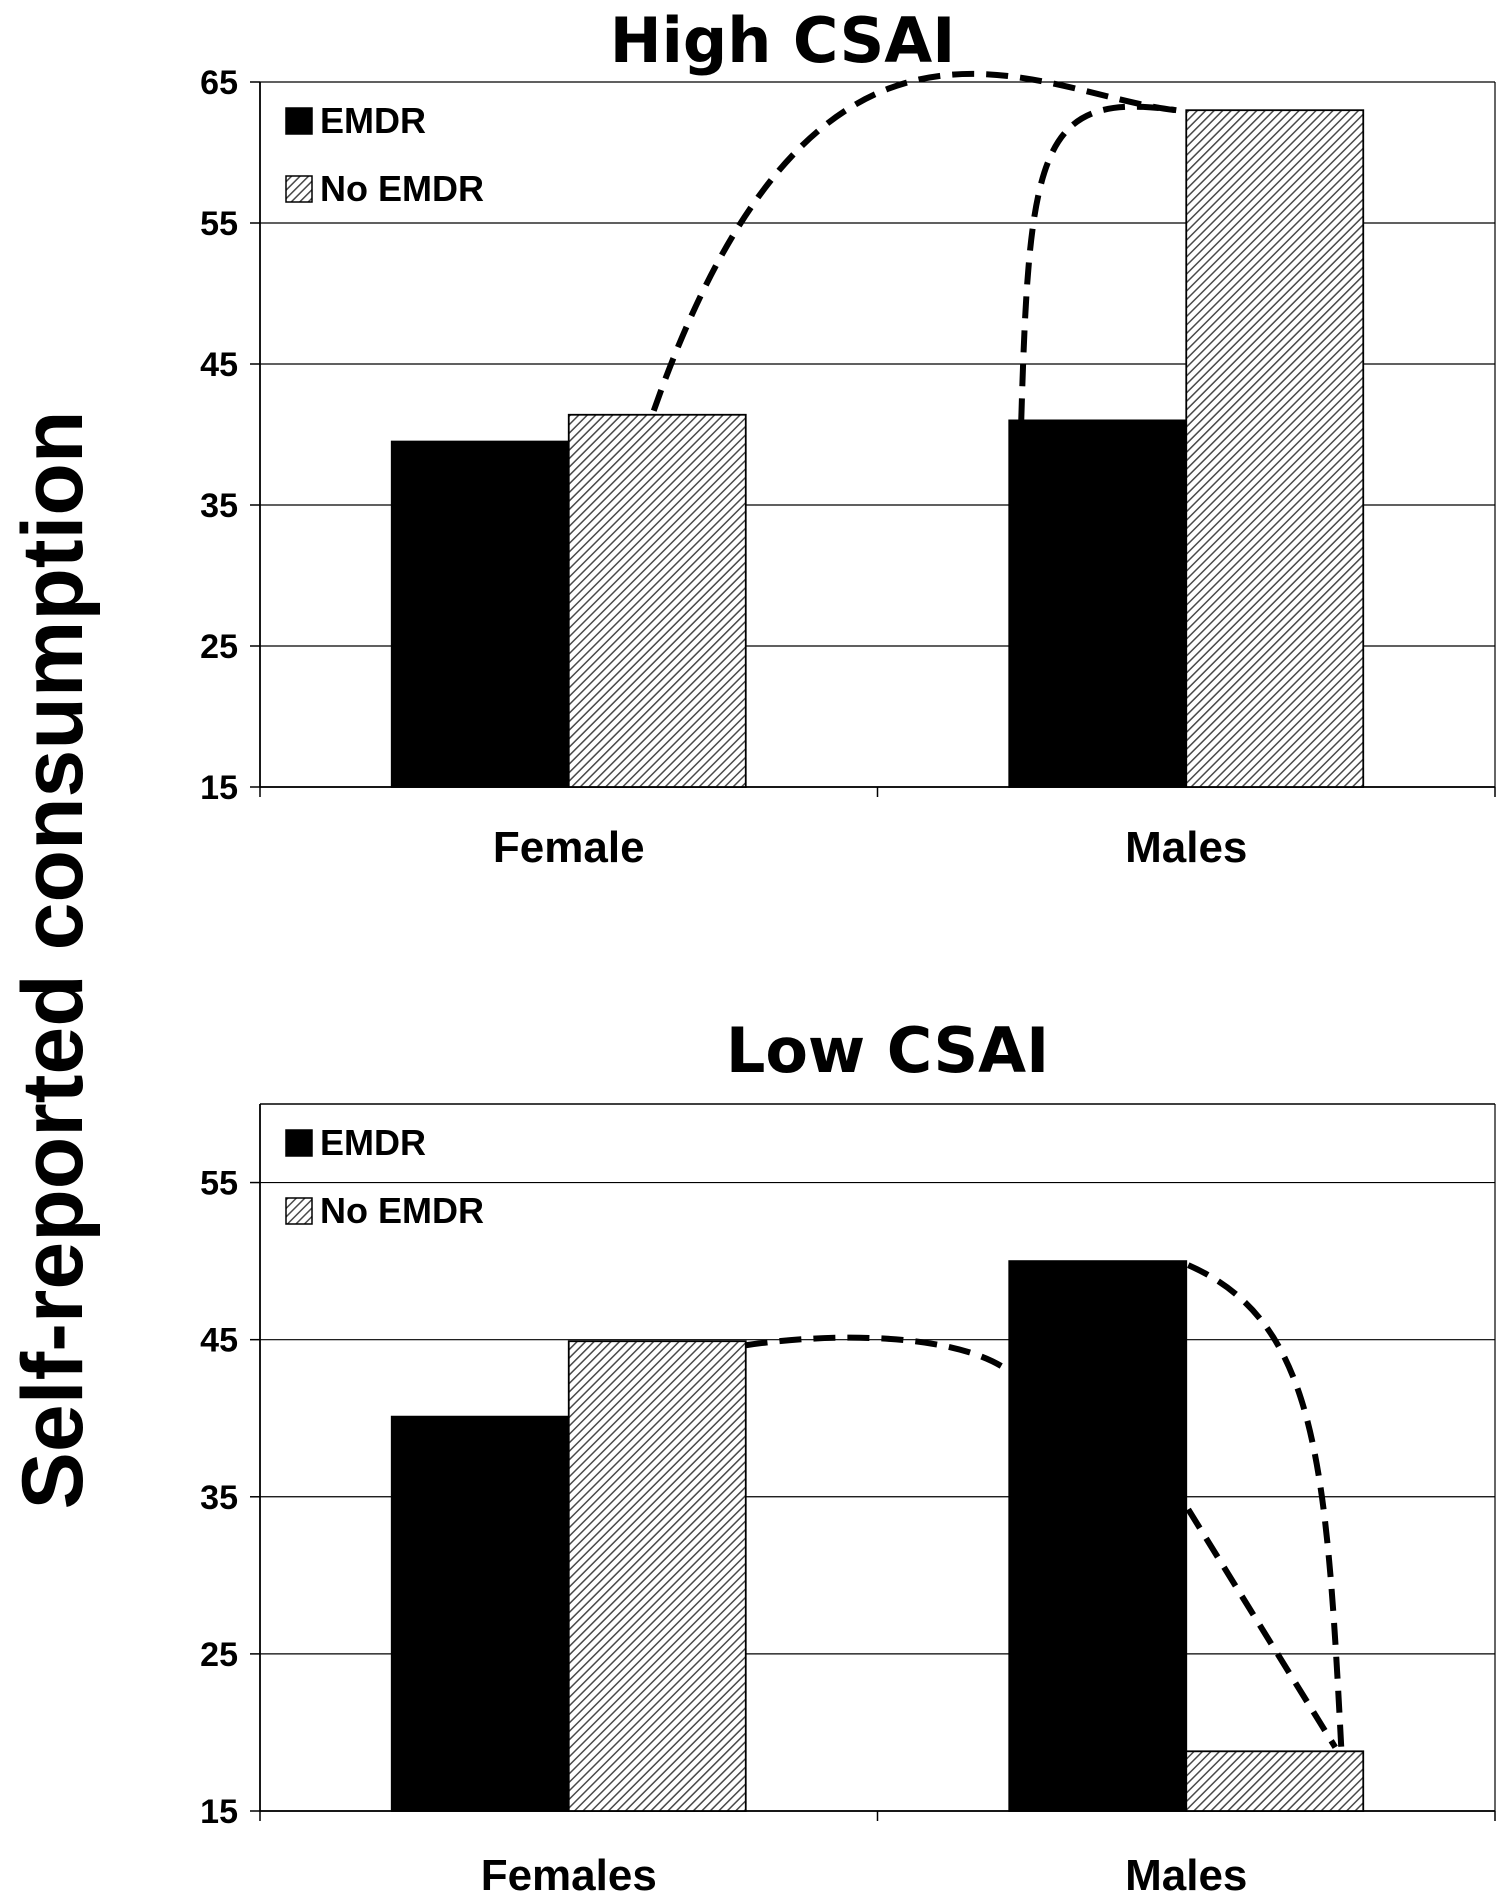 The image size is (1501, 1901). Describe the element at coordinates (569, 847) in the screenshot. I see `x-category-label: Female` at that location.